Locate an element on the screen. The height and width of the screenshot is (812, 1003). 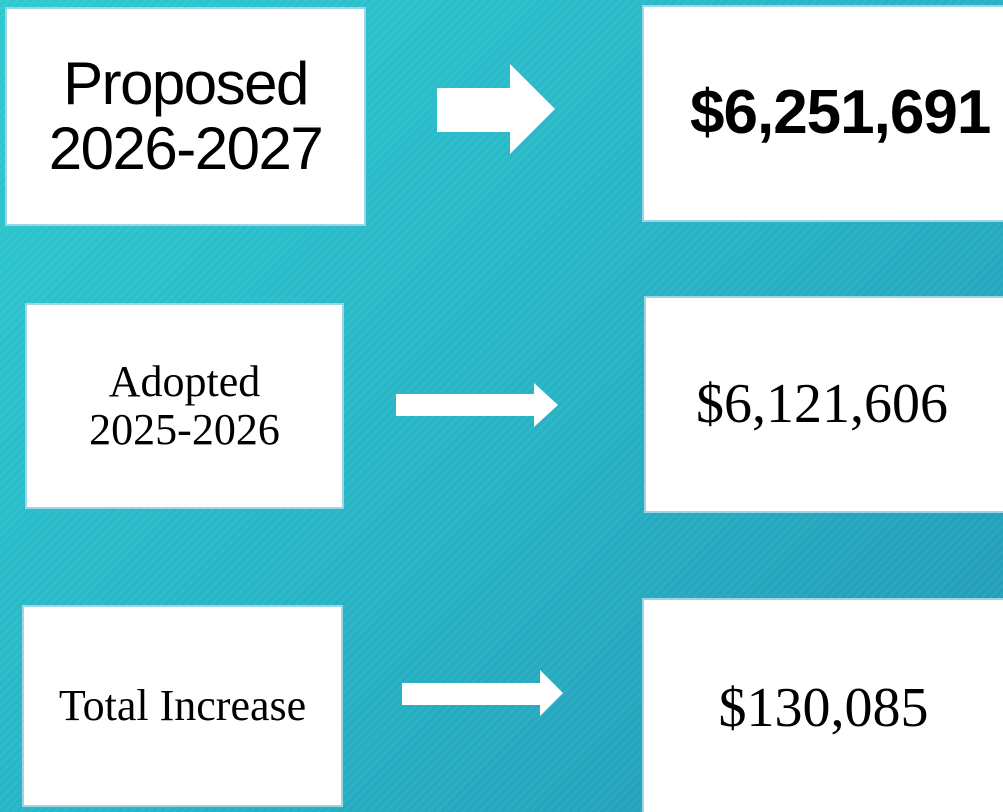
value: $6,251,691 is located at coordinates (840, 113).